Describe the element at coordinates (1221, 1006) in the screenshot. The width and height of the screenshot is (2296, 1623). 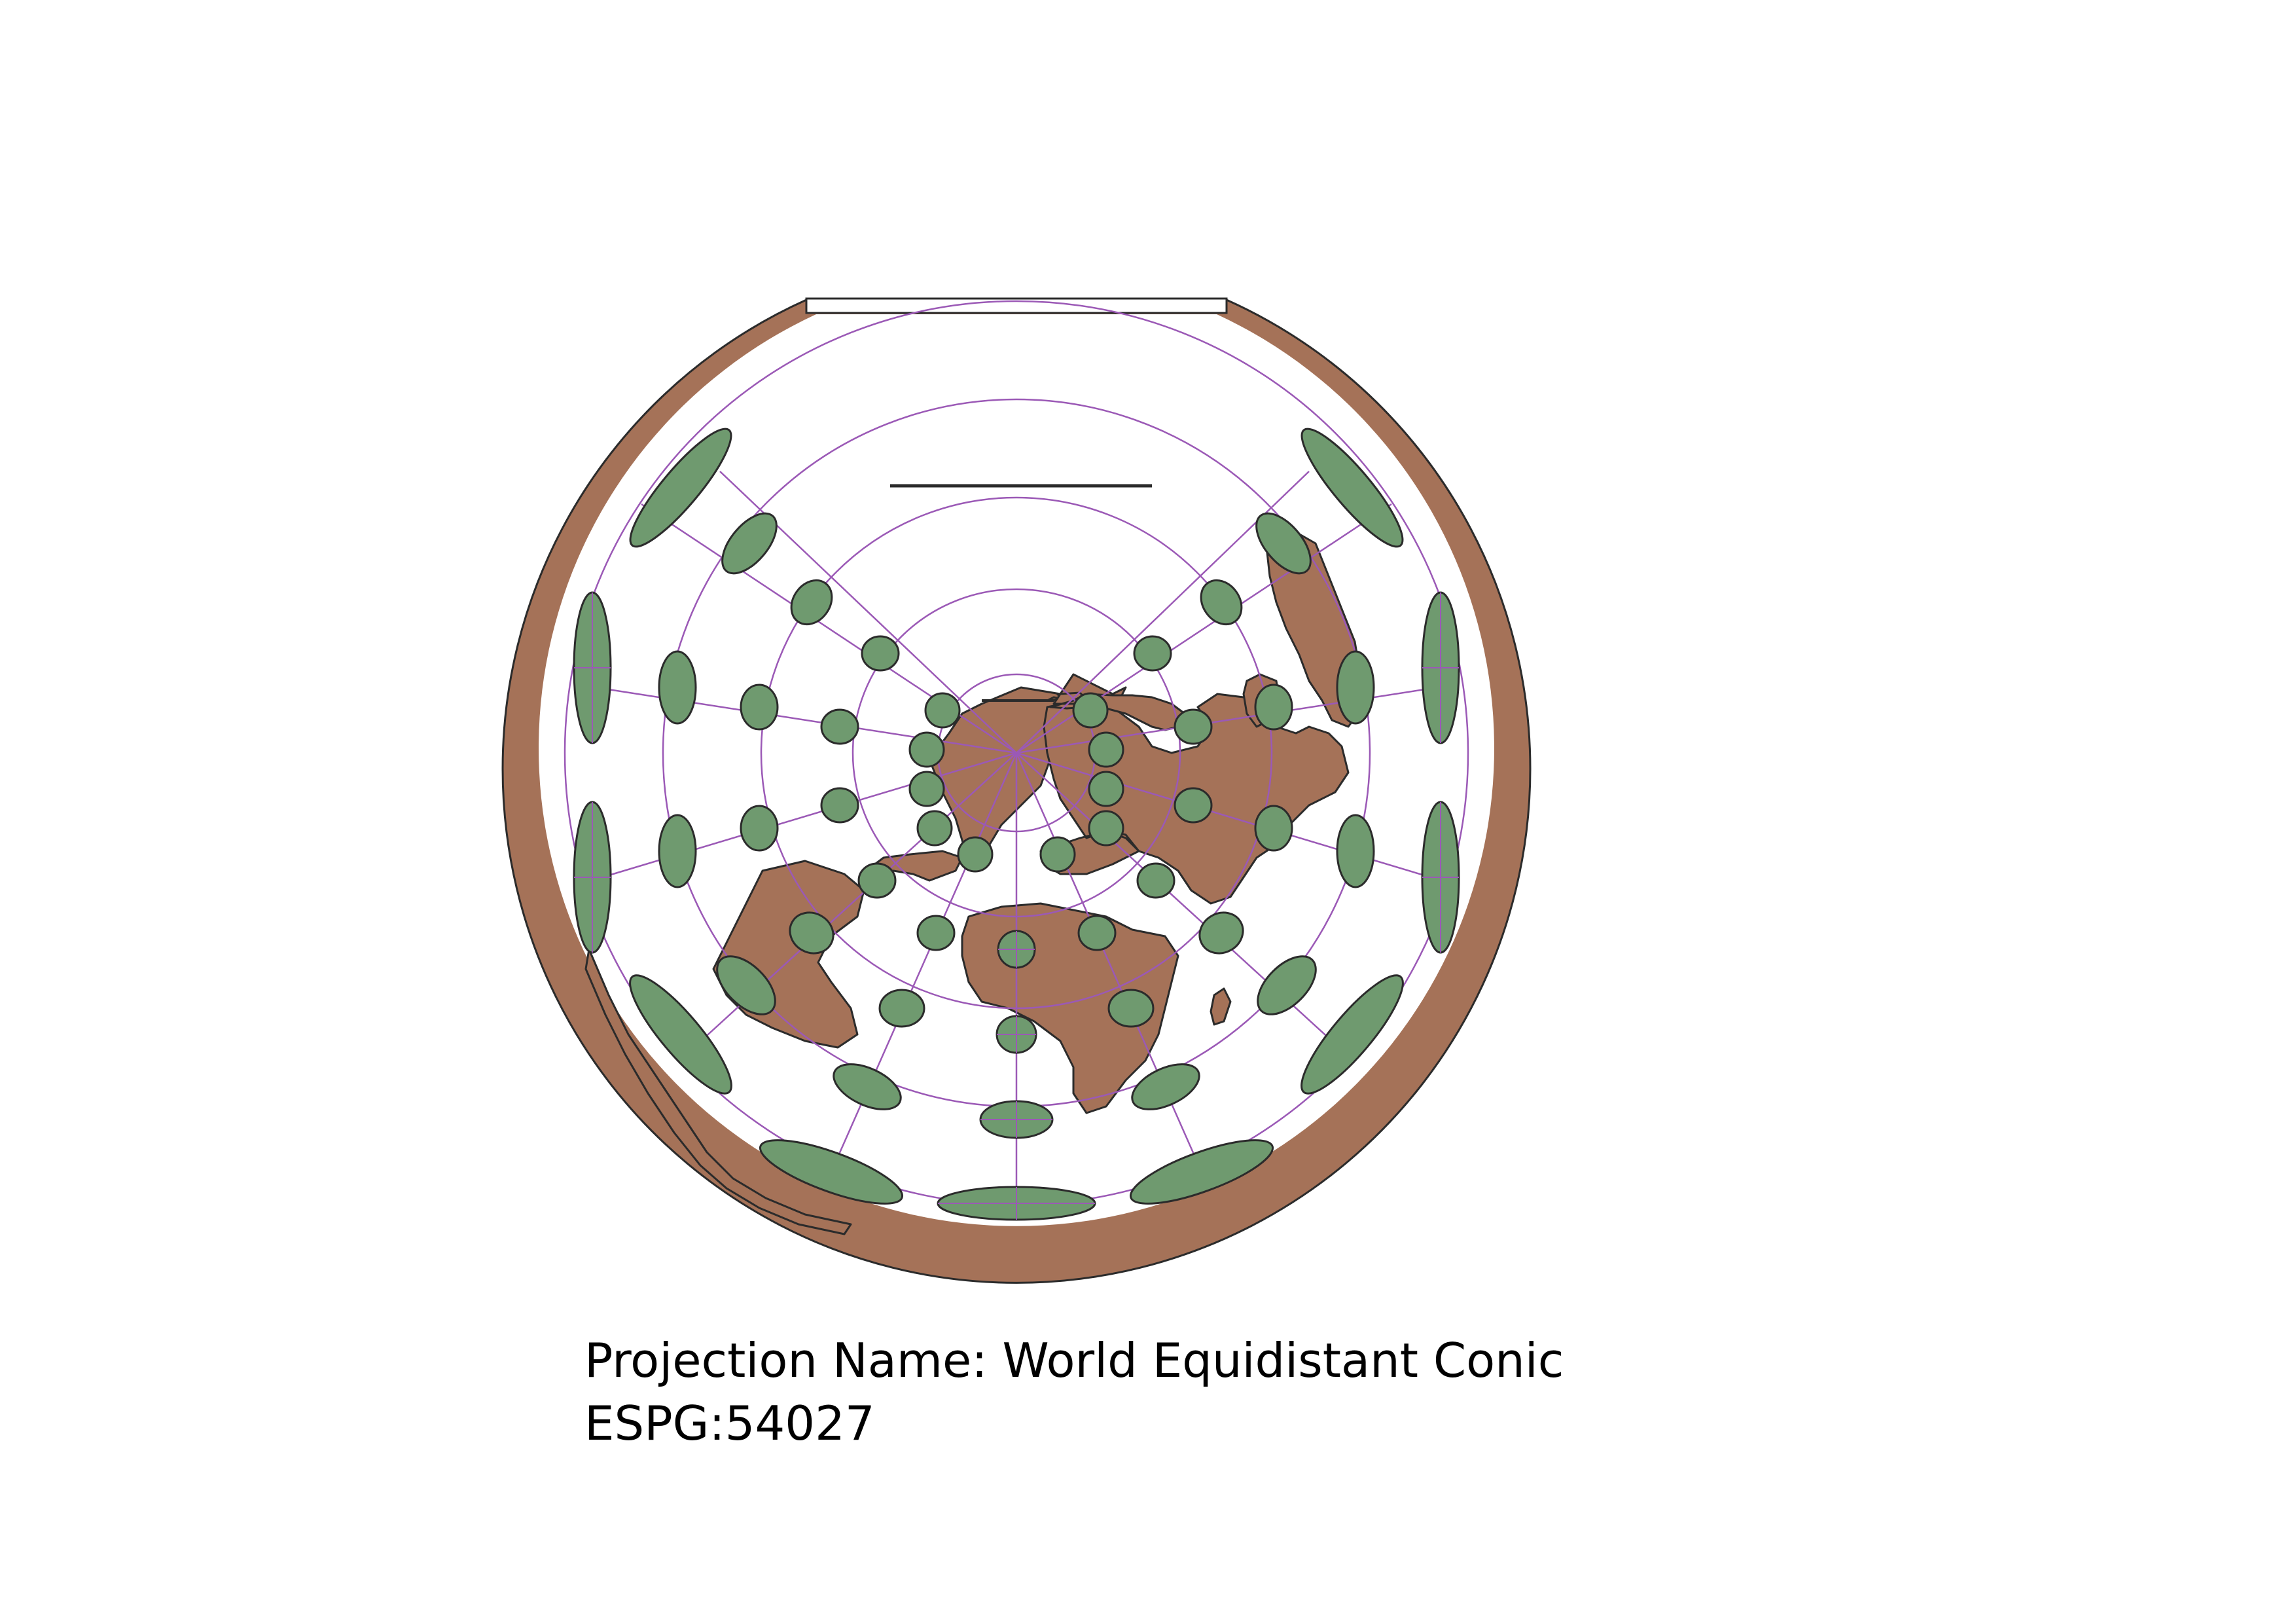
I see `madagascar` at that location.